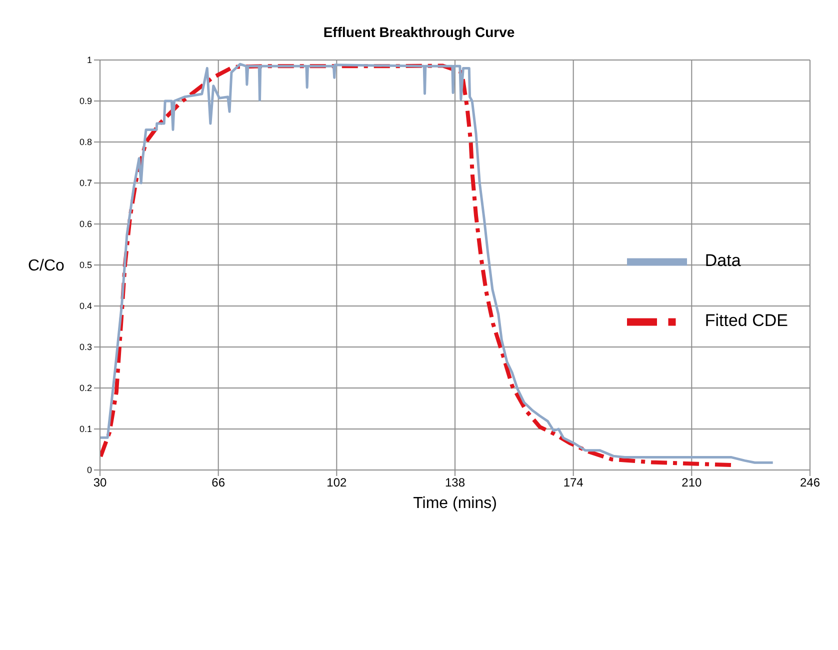 The width and height of the screenshot is (838, 650). Describe the element at coordinates (692, 483) in the screenshot. I see `x-tick-label: 210` at that location.